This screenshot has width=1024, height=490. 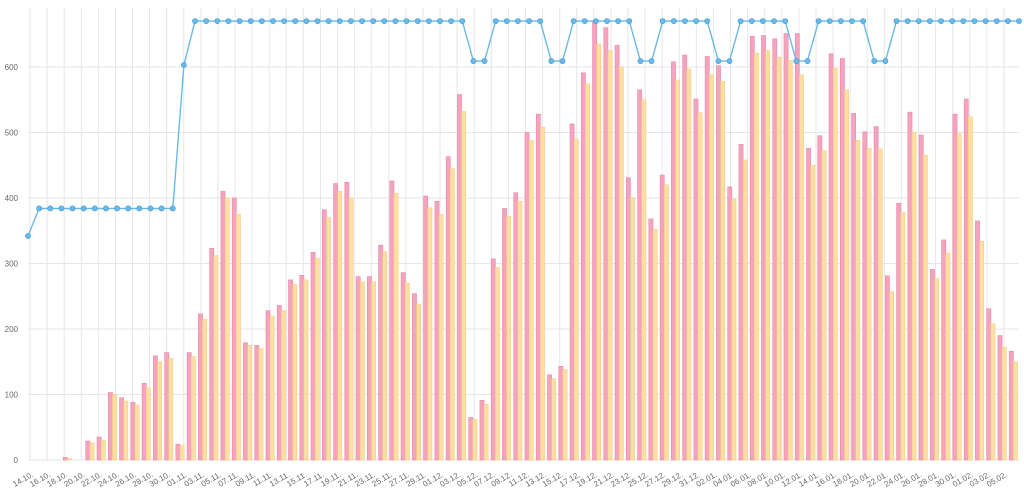 I want to click on y-tick-label: 200, so click(x=12, y=329).